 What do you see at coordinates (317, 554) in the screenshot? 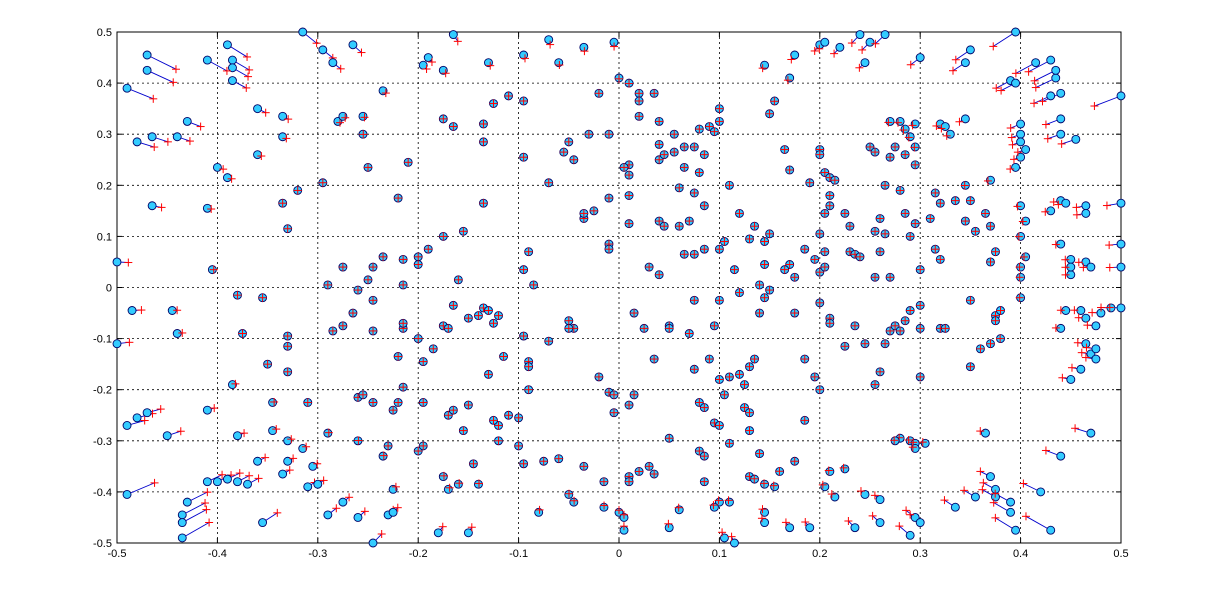
I see `x-tick-label: -0.3` at bounding box center [317, 554].